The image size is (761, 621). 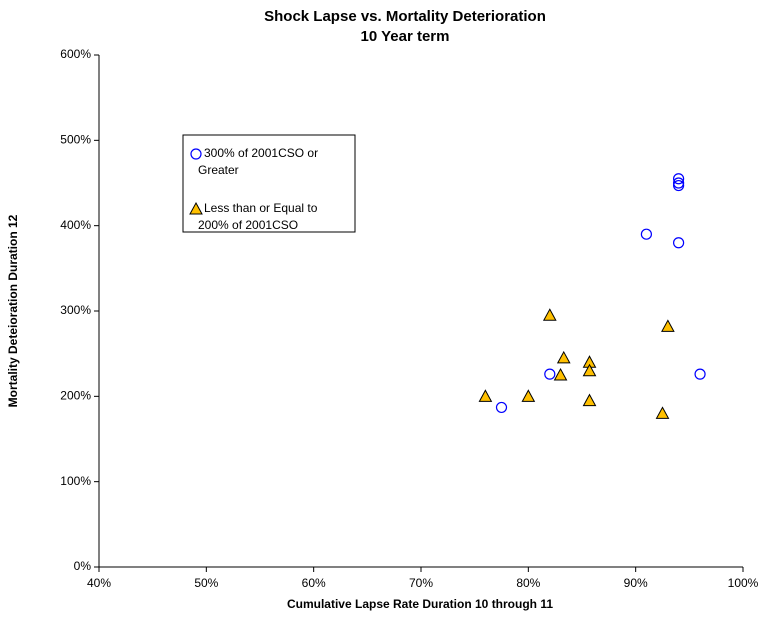 What do you see at coordinates (258, 161) in the screenshot?
I see `legend-label: 300% of 2001CSO or Greater` at bounding box center [258, 161].